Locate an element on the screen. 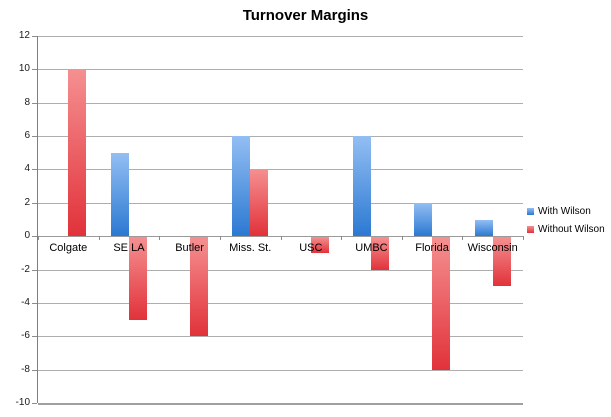 This screenshot has width=611, height=417. bar-with-wilson-wisconsin is located at coordinates (483, 228).